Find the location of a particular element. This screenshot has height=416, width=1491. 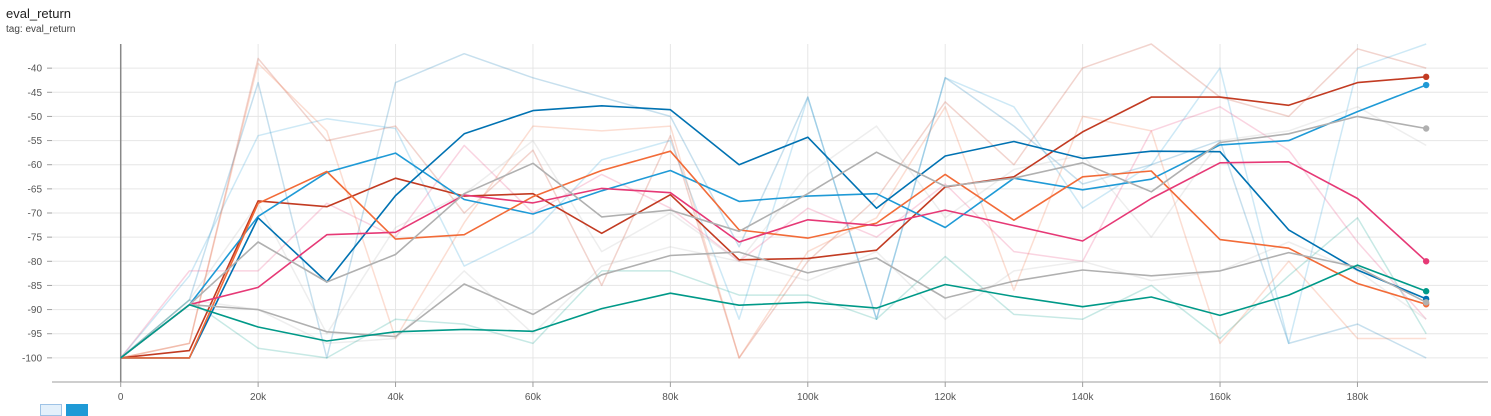

x-tick-label: 80k is located at coordinates (670, 397).